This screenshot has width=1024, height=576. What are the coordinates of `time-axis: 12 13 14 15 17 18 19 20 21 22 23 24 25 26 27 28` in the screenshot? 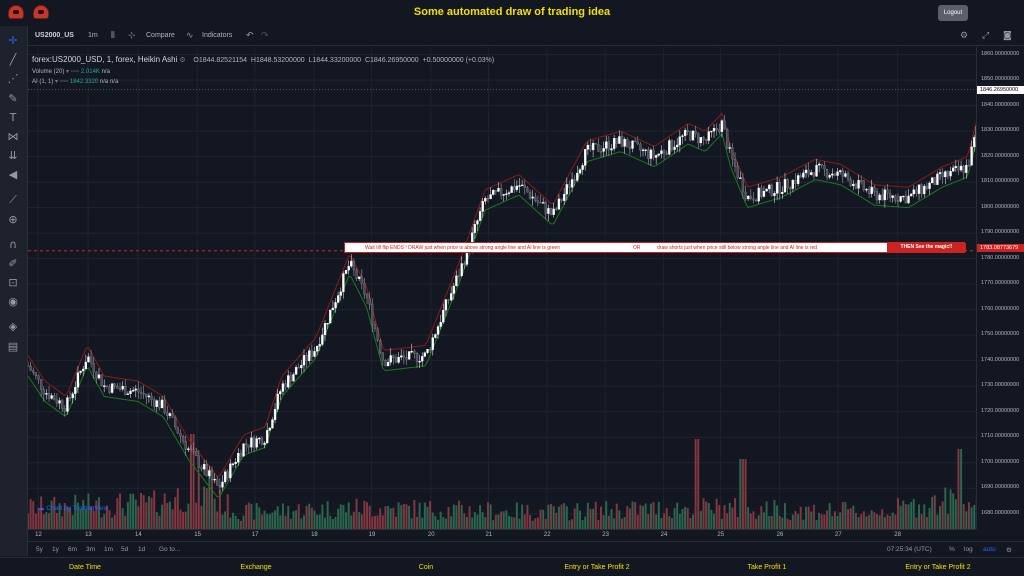 It's located at (502, 535).